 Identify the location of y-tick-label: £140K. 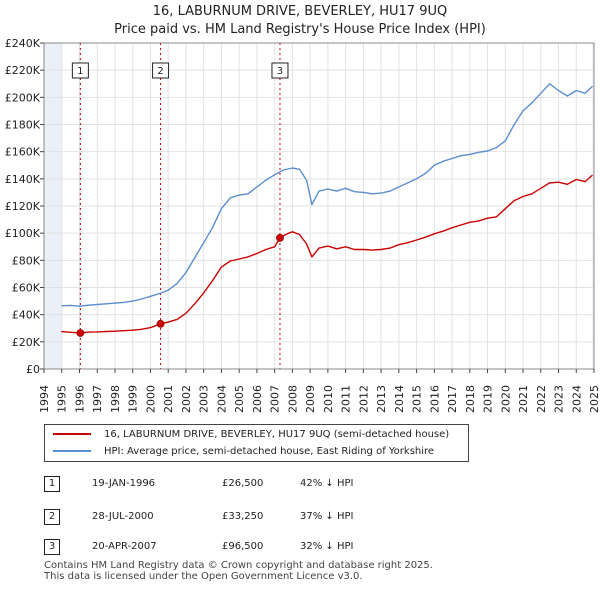
(23, 179).